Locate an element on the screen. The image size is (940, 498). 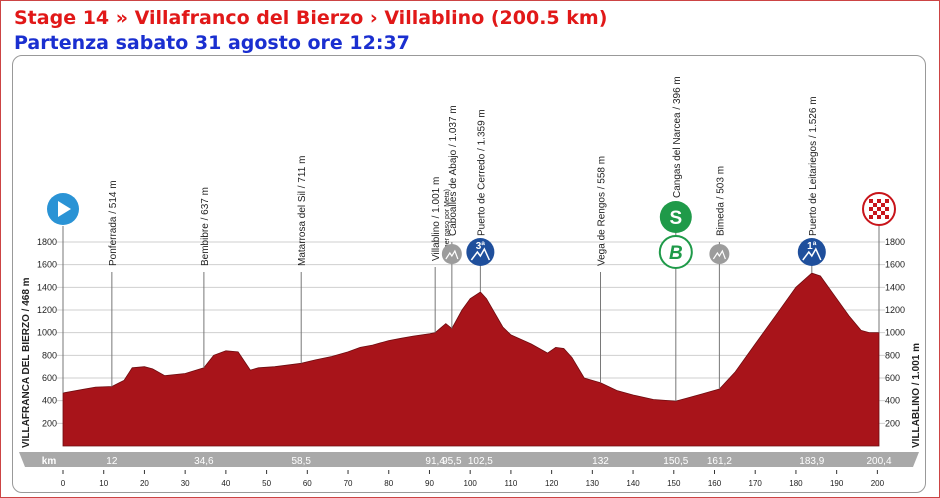
waypoint-label: Vega de Rengos / 558 m is located at coordinates (601, 211).